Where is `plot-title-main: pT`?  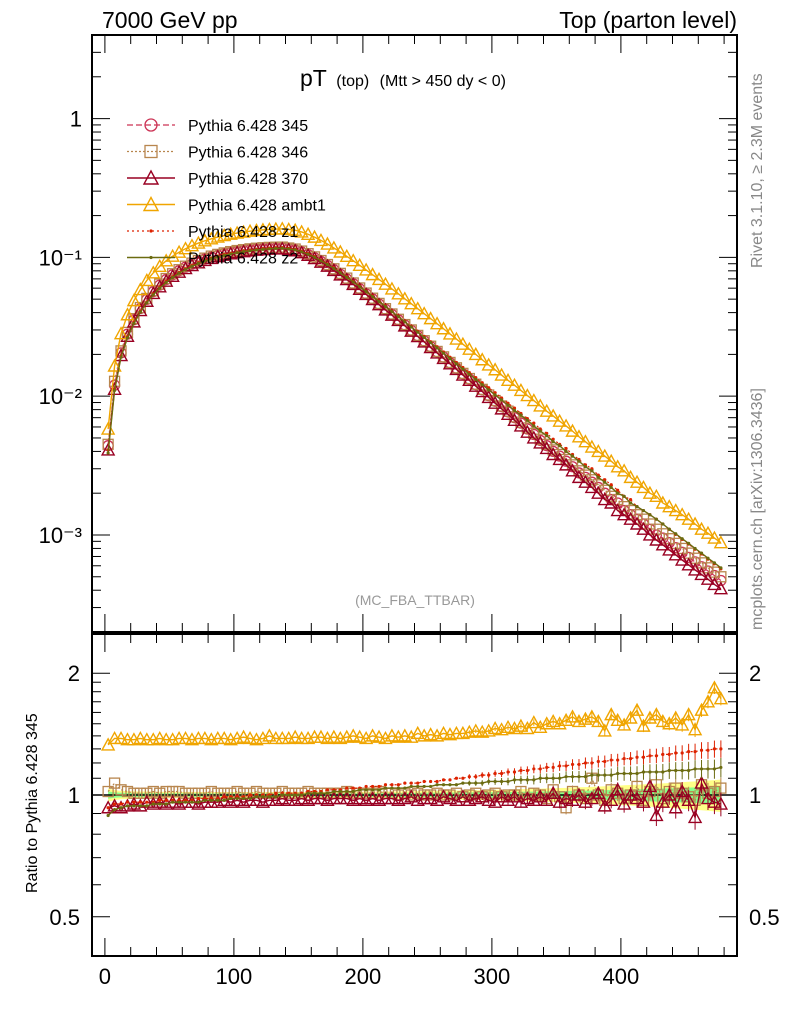
plot-title-main: pT is located at coordinates (313, 78).